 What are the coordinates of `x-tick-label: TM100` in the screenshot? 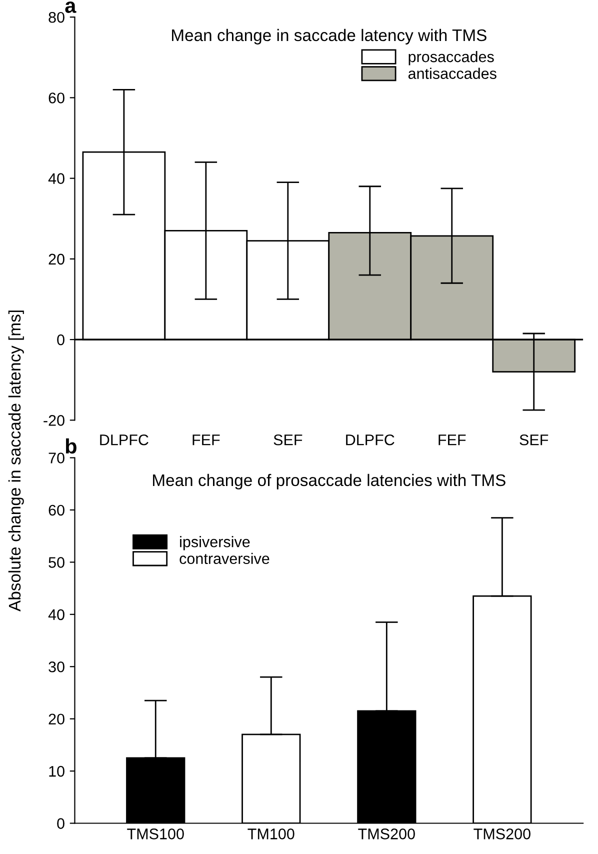 It's located at (271, 834).